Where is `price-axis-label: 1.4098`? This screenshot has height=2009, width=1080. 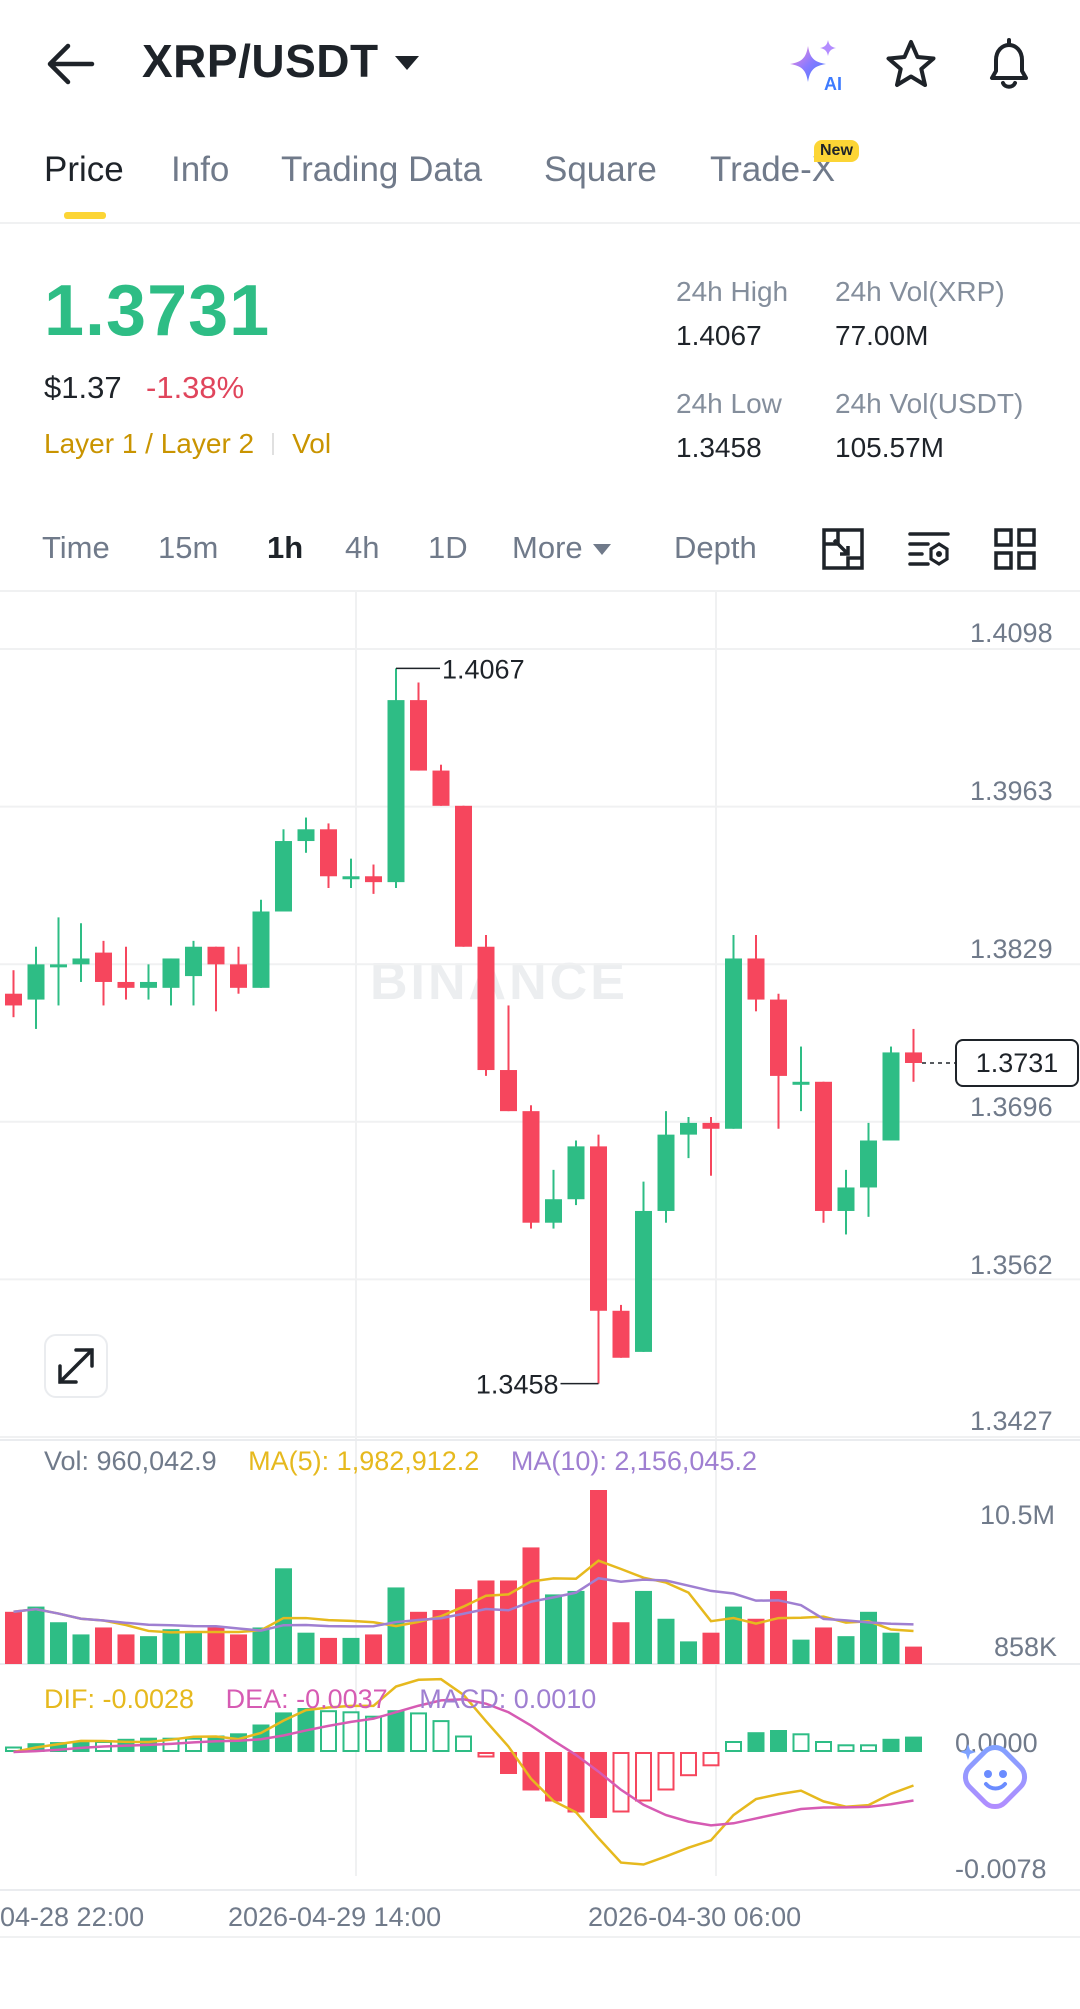
price-axis-label: 1.4098 is located at coordinates (1011, 633).